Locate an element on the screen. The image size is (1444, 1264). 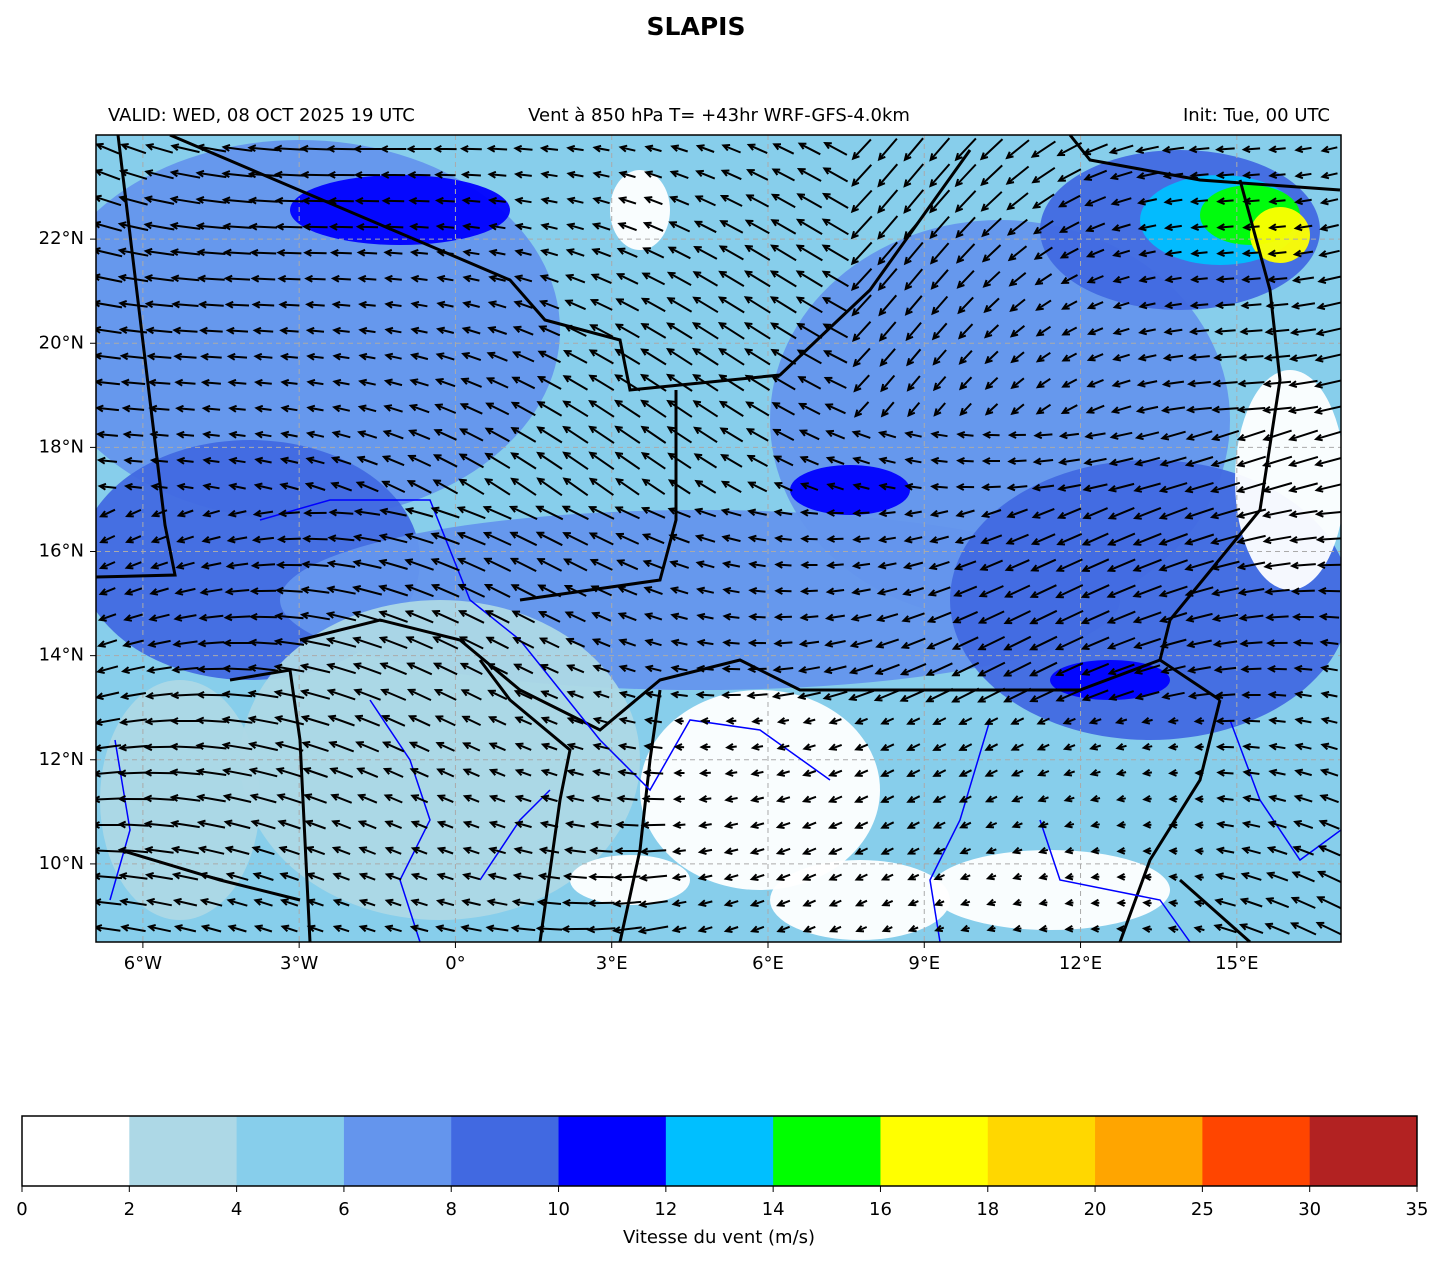
x-tick-label: 6°E is located at coordinates (768, 963).